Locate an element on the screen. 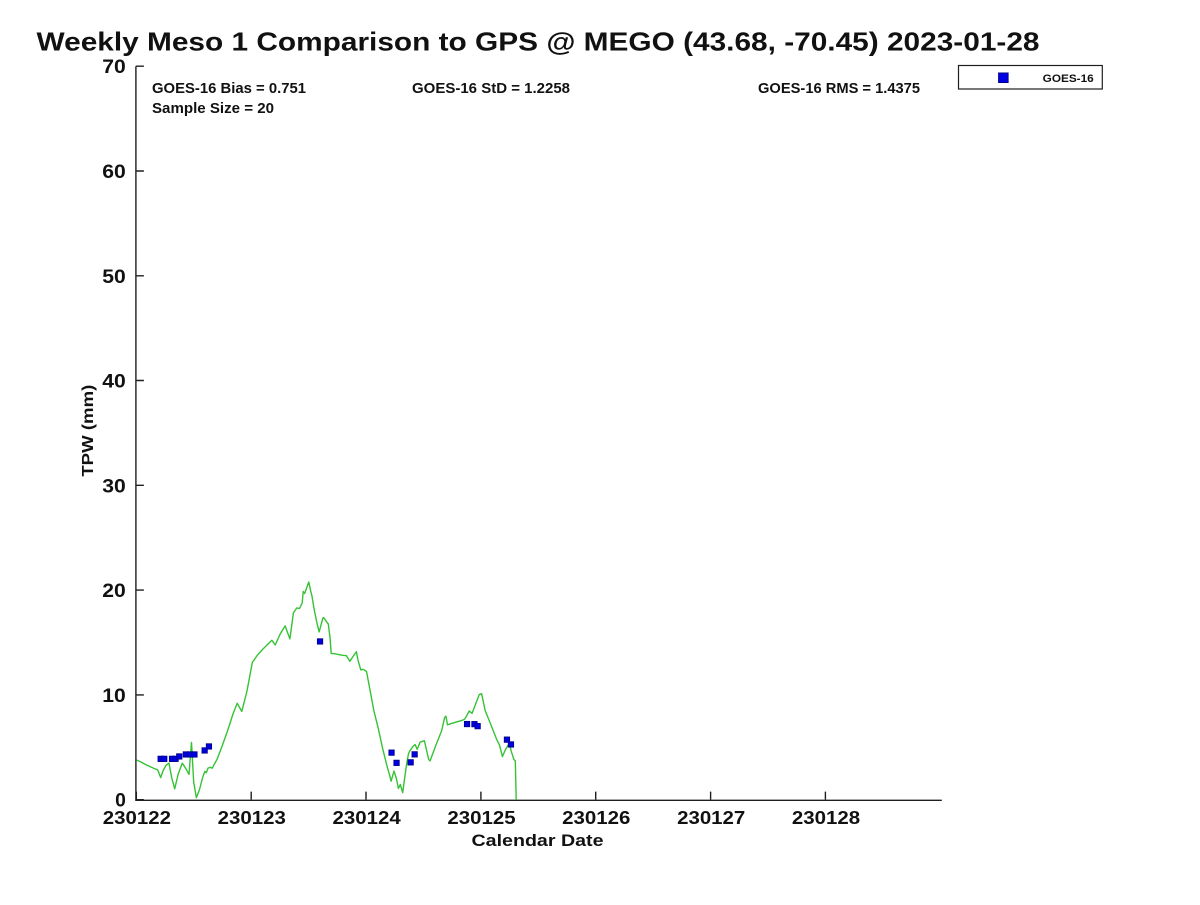 The width and height of the screenshot is (1200, 905). svg-text: 230124 is located at coordinates (367, 818).